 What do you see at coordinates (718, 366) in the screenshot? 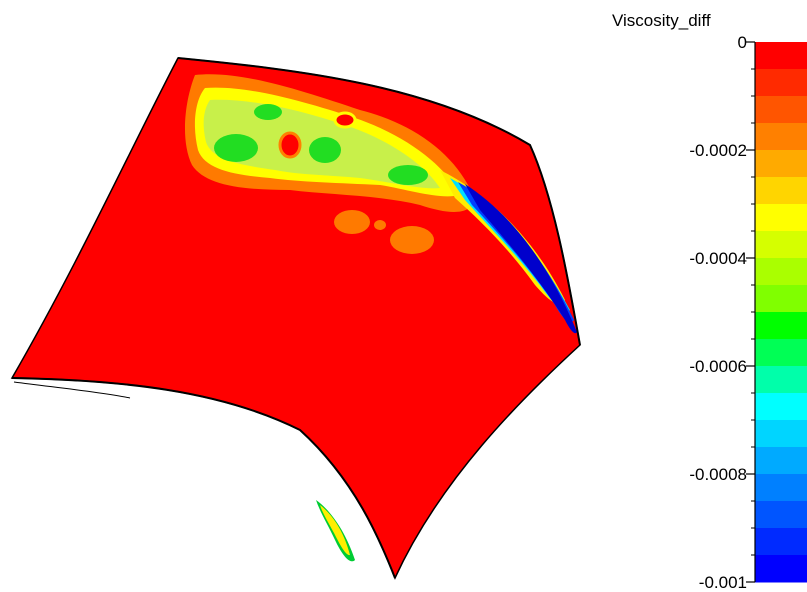
I see `legend-tick-label: -0.0006` at bounding box center [718, 366].